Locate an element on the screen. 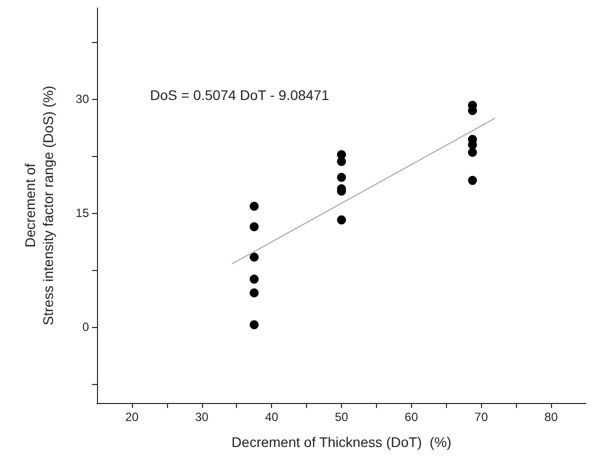 This screenshot has width=616, height=471. x-tick-label: 30 is located at coordinates (202, 417).